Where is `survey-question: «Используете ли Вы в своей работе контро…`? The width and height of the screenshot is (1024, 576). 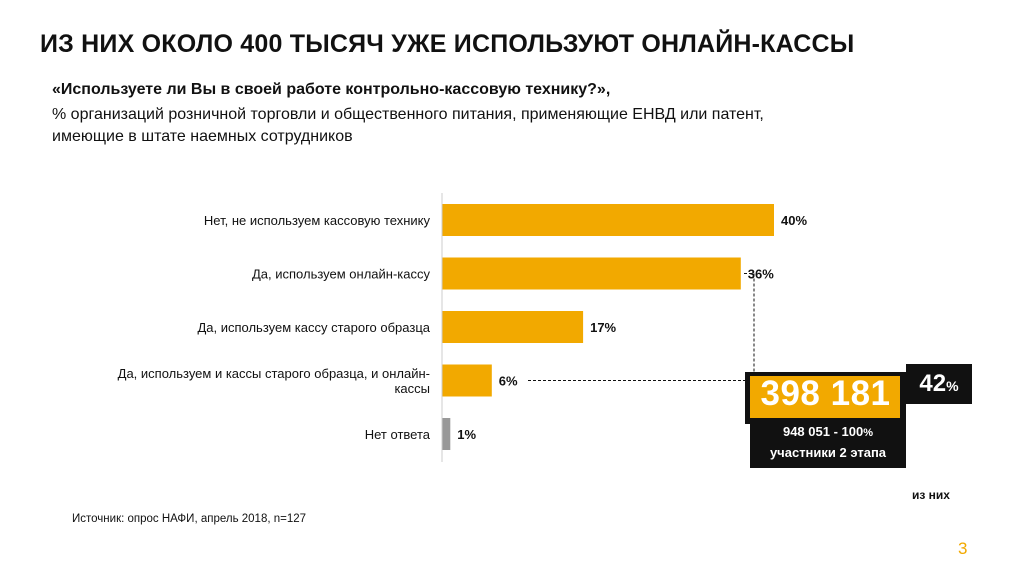
survey-question: «Используете ли Вы в своей работе контро… is located at coordinates (331, 89).